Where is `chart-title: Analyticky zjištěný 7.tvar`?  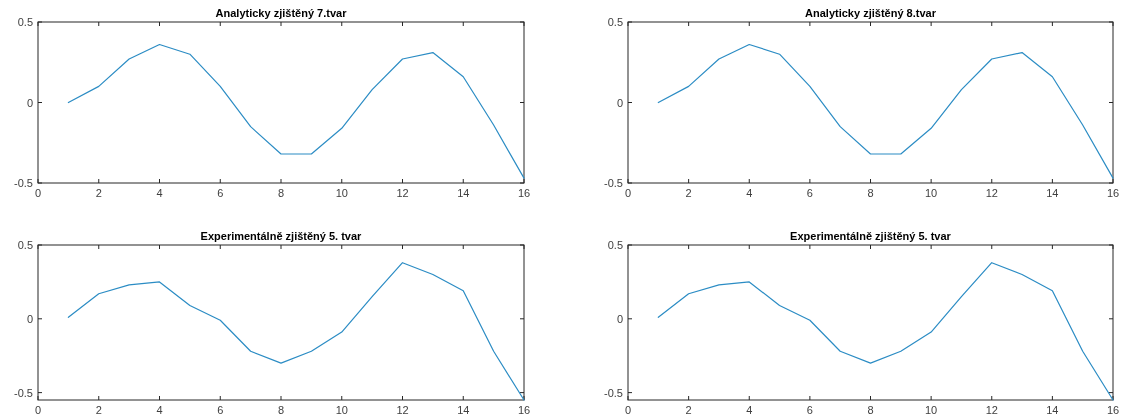 chart-title: Analyticky zjištěný 7.tvar is located at coordinates (281, 13).